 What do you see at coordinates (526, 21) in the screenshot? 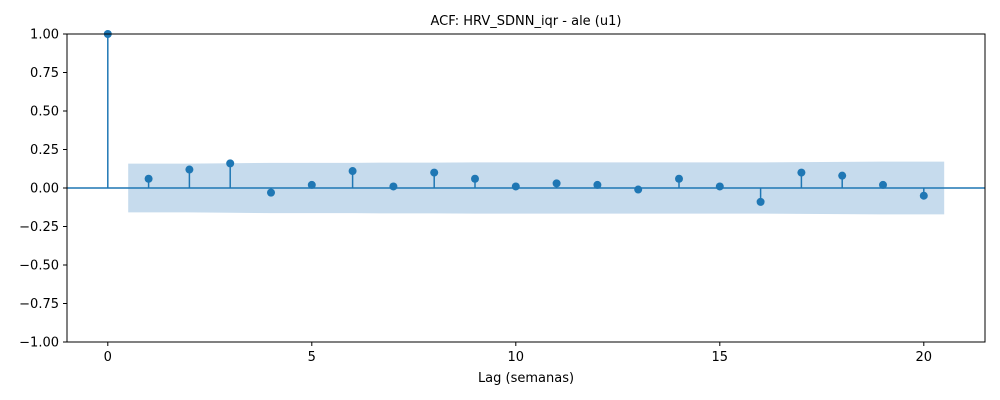
I see `chart-title: ACF: HRV_SDNN_iqr - ale (u1)` at bounding box center [526, 21].